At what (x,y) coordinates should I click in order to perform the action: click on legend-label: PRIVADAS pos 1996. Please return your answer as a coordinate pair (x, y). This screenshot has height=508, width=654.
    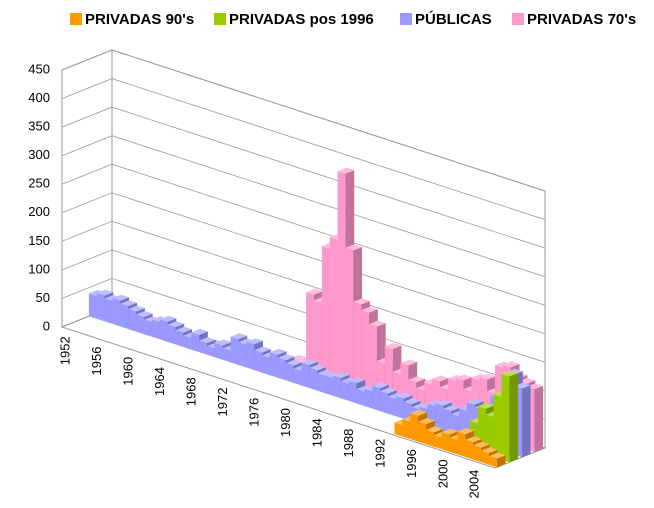
    Looking at the image, I should click on (301, 19).